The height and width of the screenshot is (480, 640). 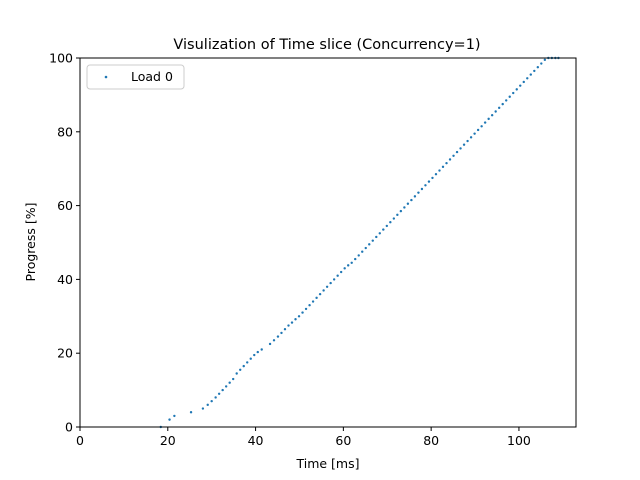 What do you see at coordinates (168, 440) in the screenshot?
I see `x-tick-label: 20` at bounding box center [168, 440].